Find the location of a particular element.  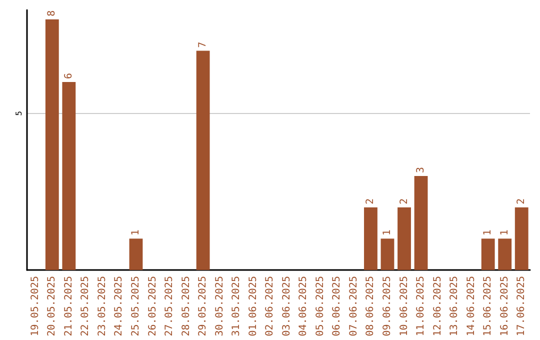

x-tick-label: 21.05.2025 is located at coordinates (68, 306).